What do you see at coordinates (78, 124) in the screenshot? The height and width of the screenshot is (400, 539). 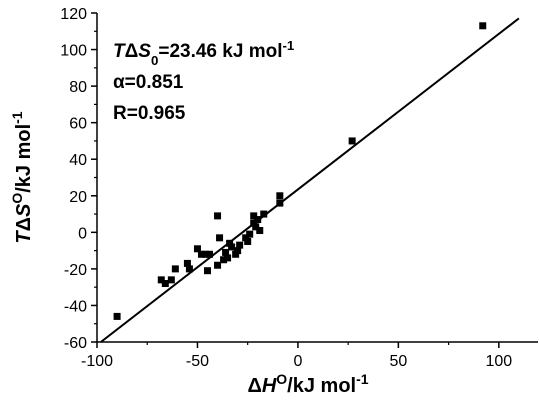 I see `y-tick-label: 60` at bounding box center [78, 124].